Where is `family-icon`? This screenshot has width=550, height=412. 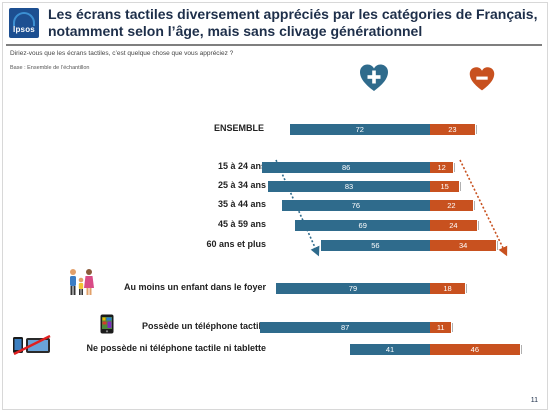 family-icon is located at coordinates (82, 282).